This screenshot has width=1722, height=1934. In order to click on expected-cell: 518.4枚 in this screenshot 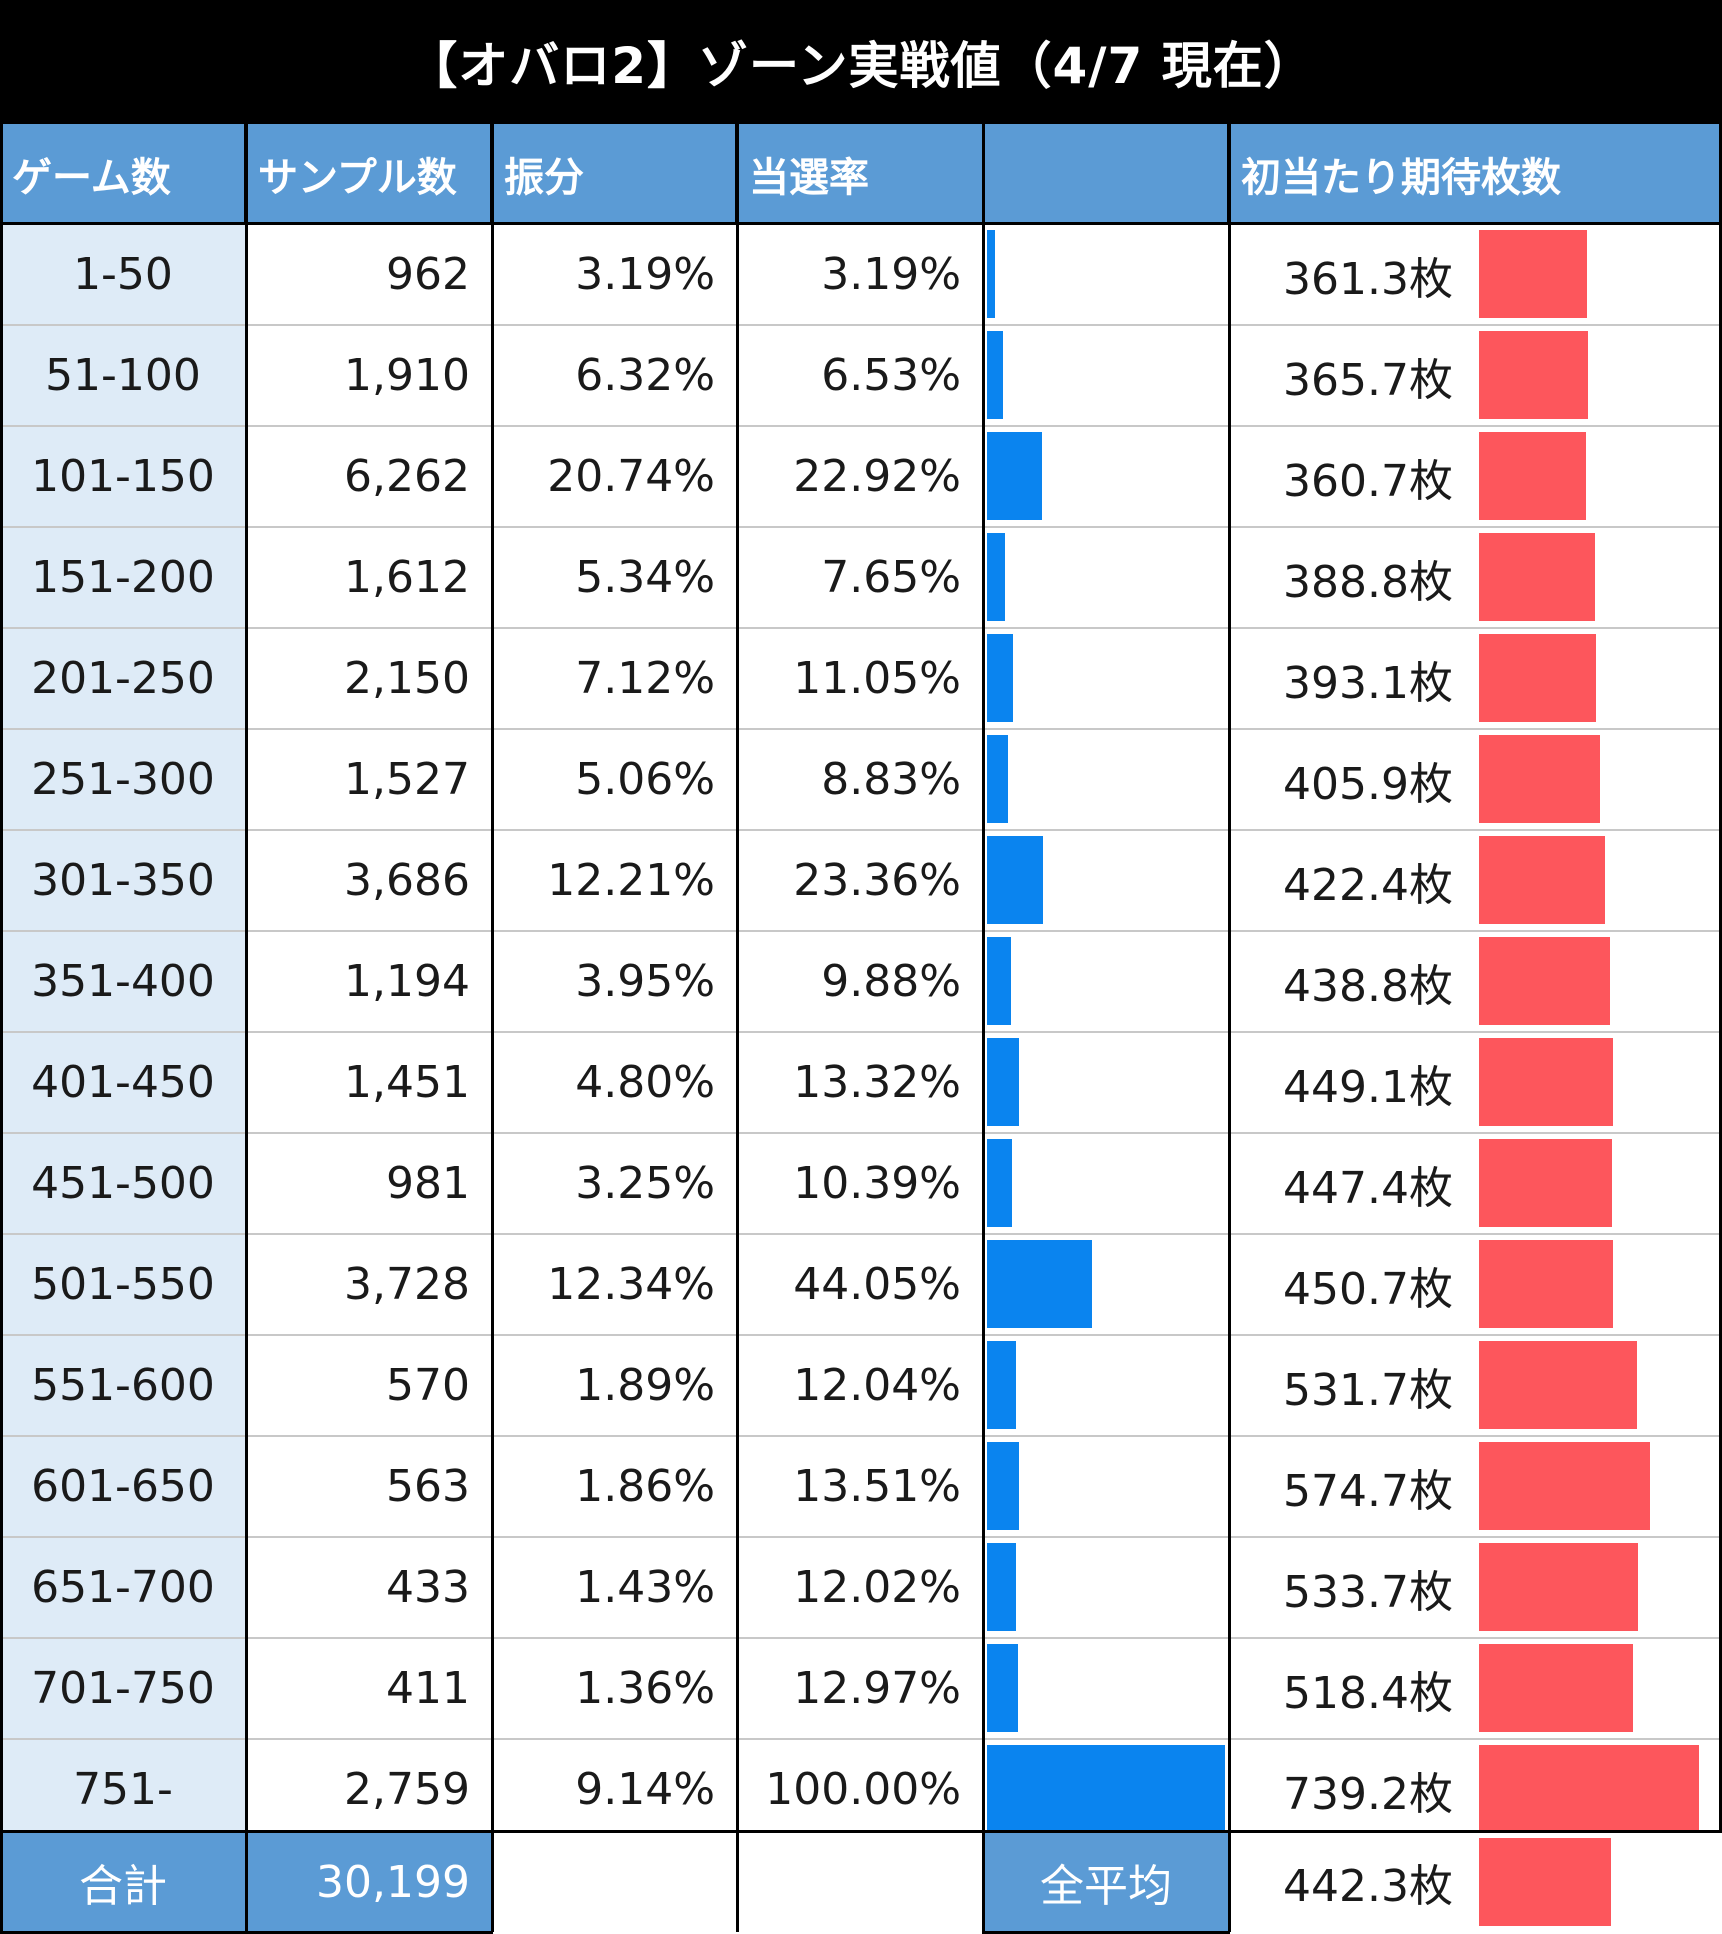, I will do `click(1368, 1693)`.